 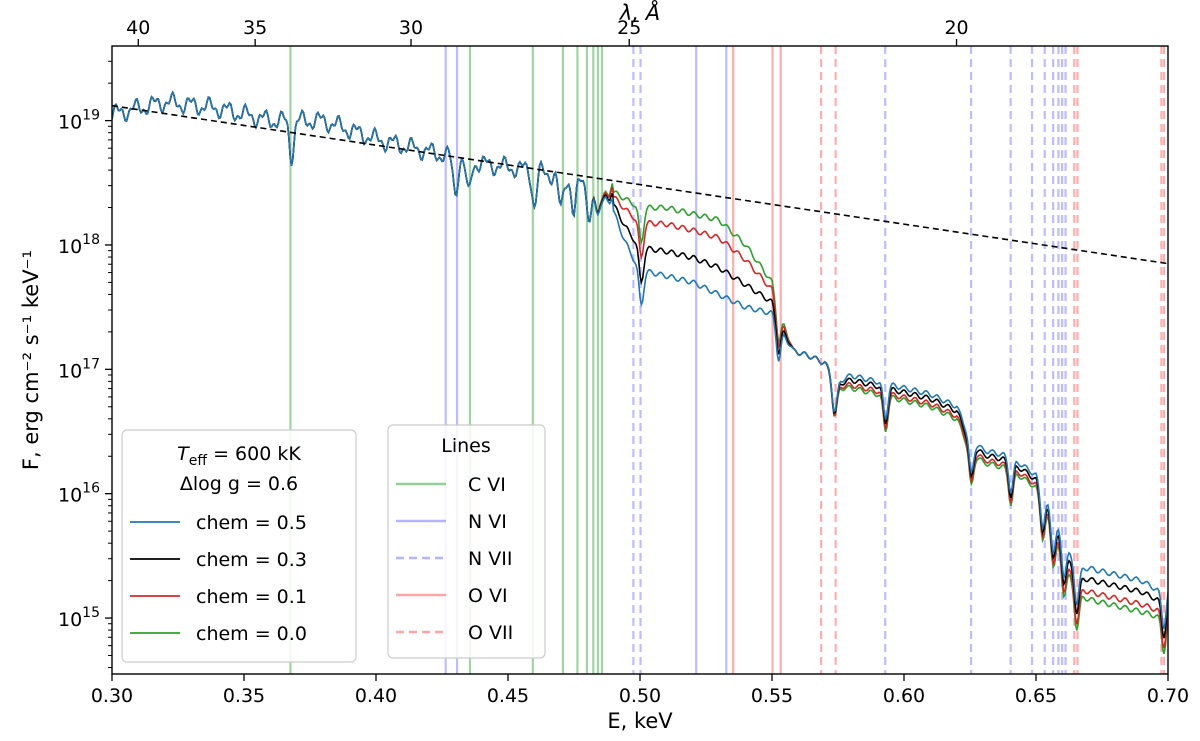 What do you see at coordinates (1168, 696) in the screenshot?
I see `x-tick-label-8: 0.70` at bounding box center [1168, 696].